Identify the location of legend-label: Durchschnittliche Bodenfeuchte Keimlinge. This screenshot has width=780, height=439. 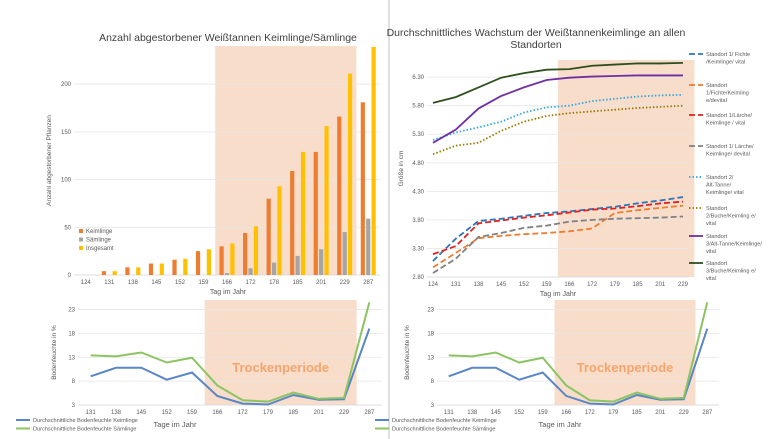
(444, 421).